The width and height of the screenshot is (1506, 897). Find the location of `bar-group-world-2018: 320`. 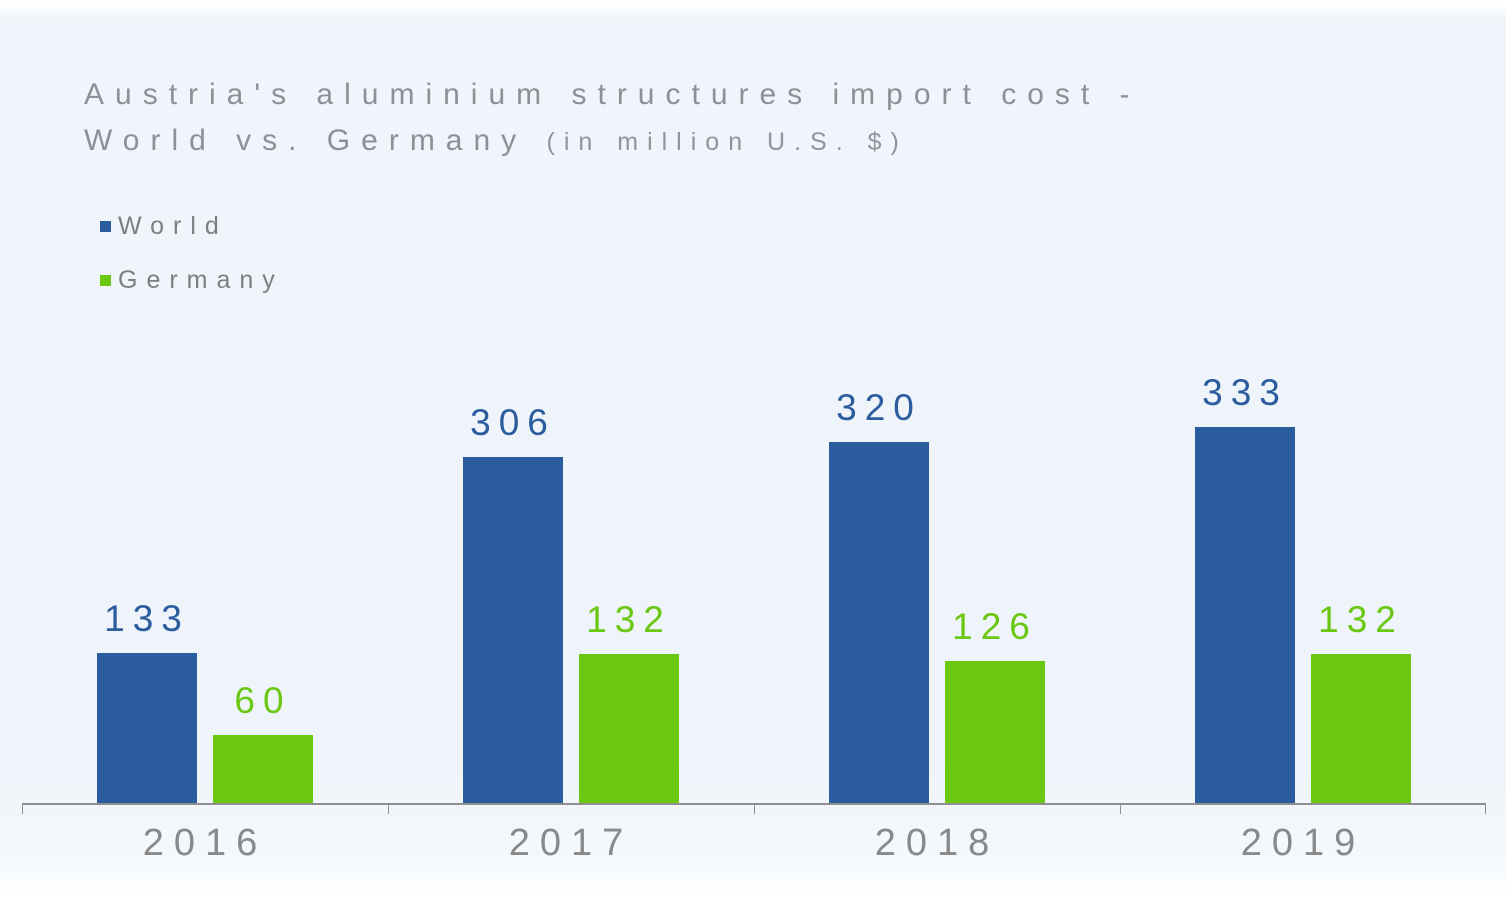

bar-group-world-2018: 320 is located at coordinates (879, 595).